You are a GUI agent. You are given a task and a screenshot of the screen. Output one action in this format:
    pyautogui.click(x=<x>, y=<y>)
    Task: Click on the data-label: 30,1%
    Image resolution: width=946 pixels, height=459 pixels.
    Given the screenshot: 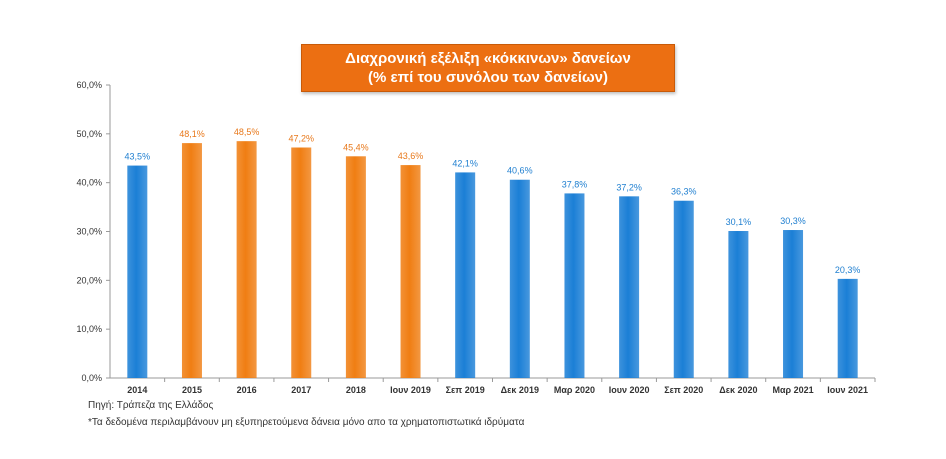 What is the action you would take?
    pyautogui.click(x=739, y=222)
    